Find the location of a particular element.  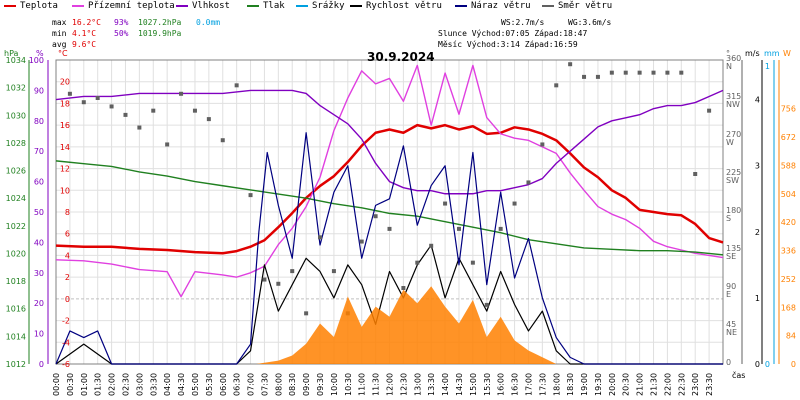

wind-dir-tick-label: N is located at coordinates (729, 66).